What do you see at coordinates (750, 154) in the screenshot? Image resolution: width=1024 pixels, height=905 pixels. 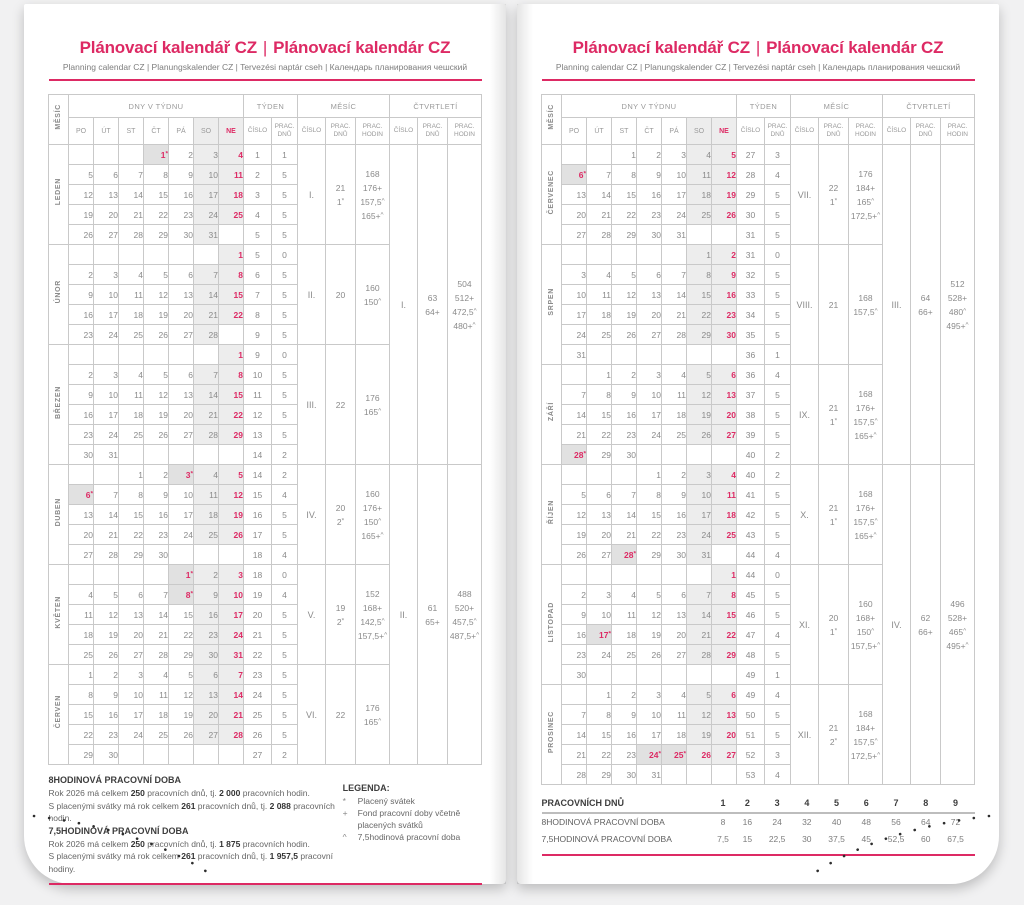 I see `week-number: 27` at bounding box center [750, 154].